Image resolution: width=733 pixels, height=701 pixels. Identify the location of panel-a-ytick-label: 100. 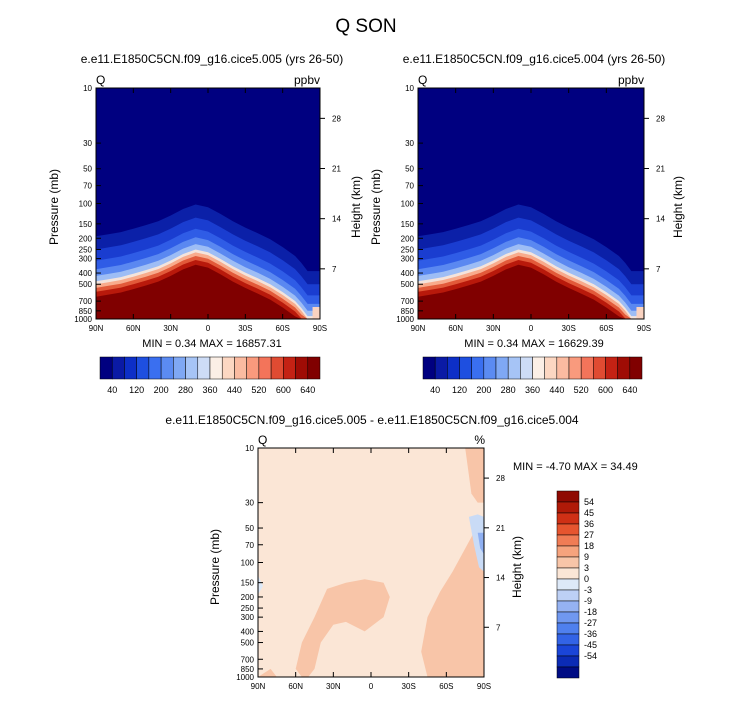
(86, 204).